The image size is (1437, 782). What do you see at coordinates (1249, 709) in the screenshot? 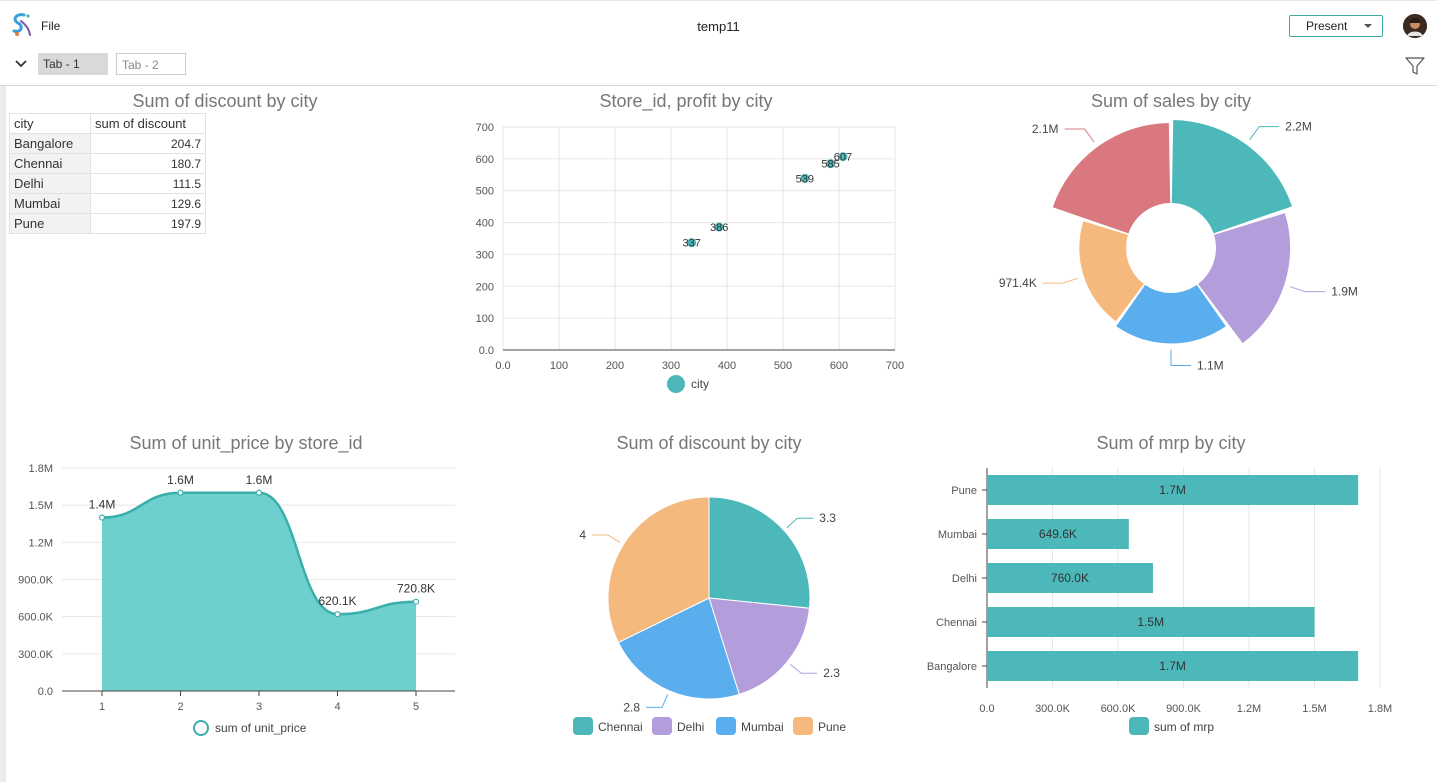
I see `x-tick-label: 1.2M` at bounding box center [1249, 709].